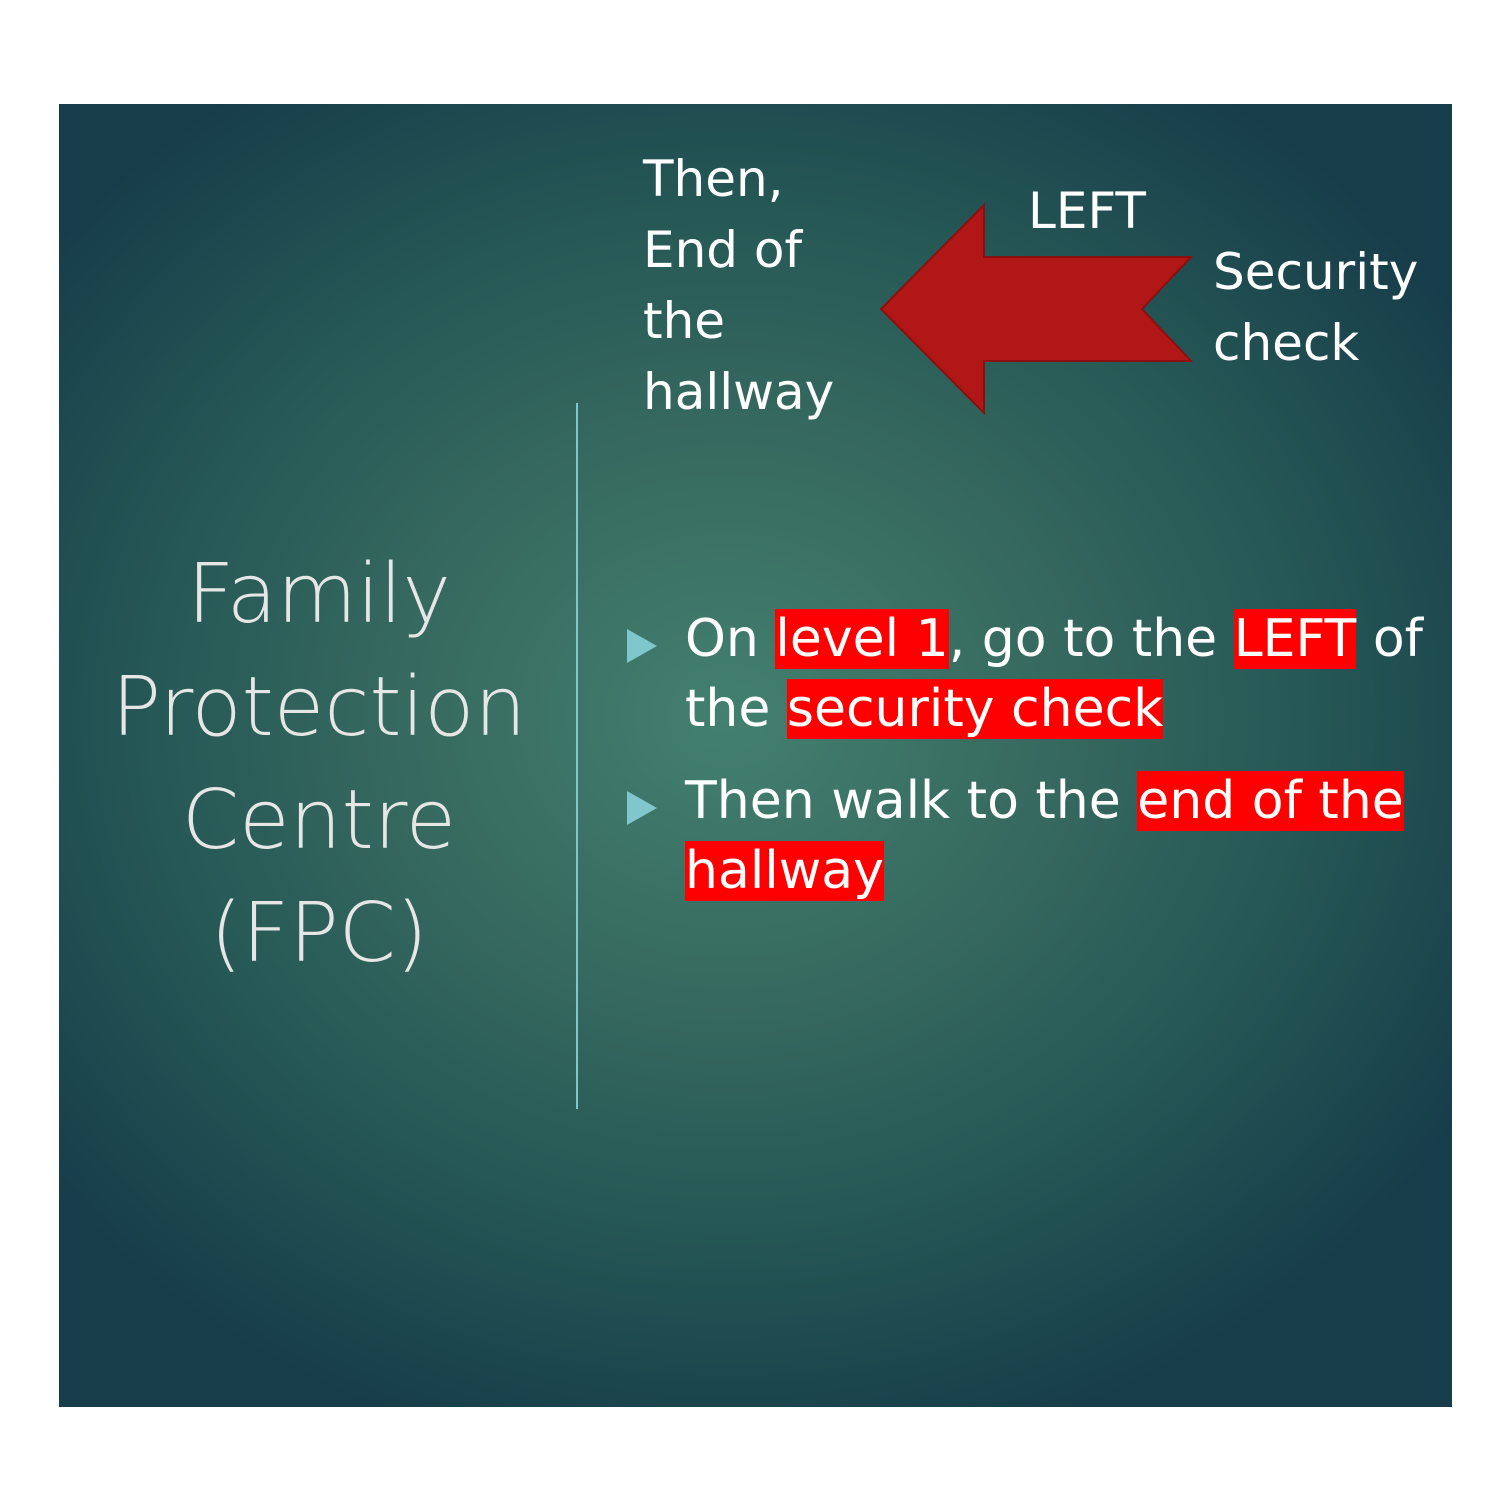 Image resolution: width=1512 pixels, height=1512 pixels. What do you see at coordinates (1316, 272) in the screenshot?
I see `callout-line: Security` at bounding box center [1316, 272].